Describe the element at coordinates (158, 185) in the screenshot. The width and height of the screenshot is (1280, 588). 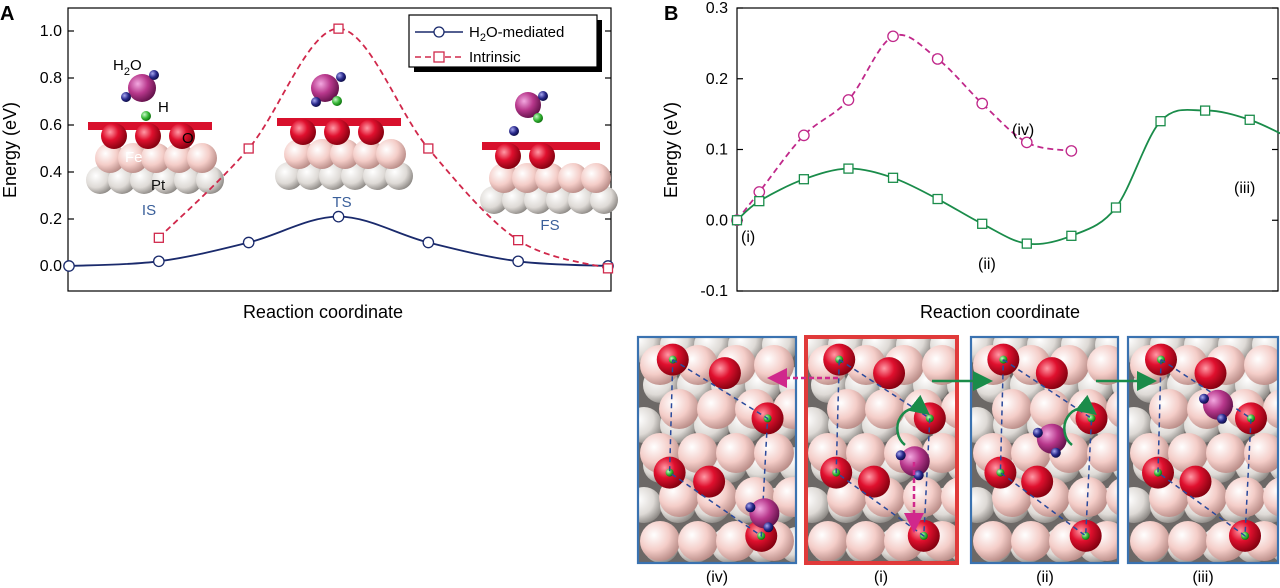
I see `platinum-label: Pt` at that location.